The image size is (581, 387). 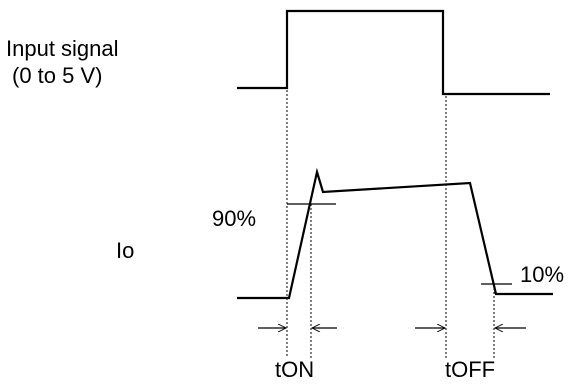 I want to click on threshold-90-label: 90%, so click(x=234, y=218).